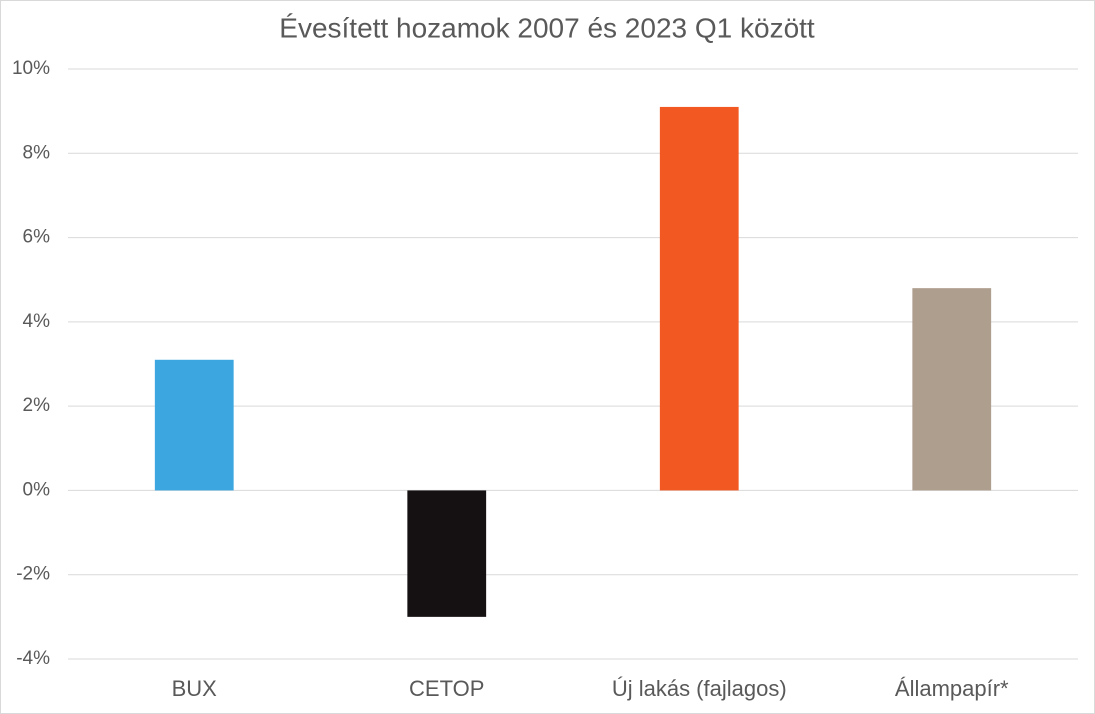  What do you see at coordinates (699, 688) in the screenshot?
I see `x-tick-label: Új lakás (fajlagos)` at bounding box center [699, 688].